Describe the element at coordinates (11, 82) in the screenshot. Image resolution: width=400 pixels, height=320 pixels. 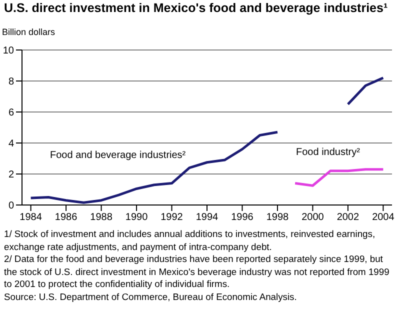
I see `y-tick-label: 8` at that location.